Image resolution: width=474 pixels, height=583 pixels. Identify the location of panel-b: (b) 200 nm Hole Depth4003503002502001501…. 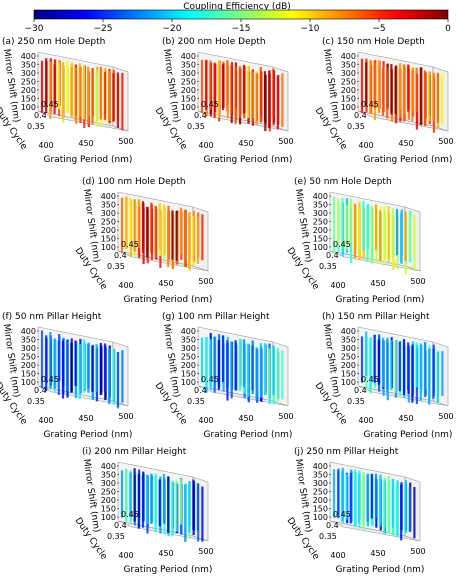
(223, 101).